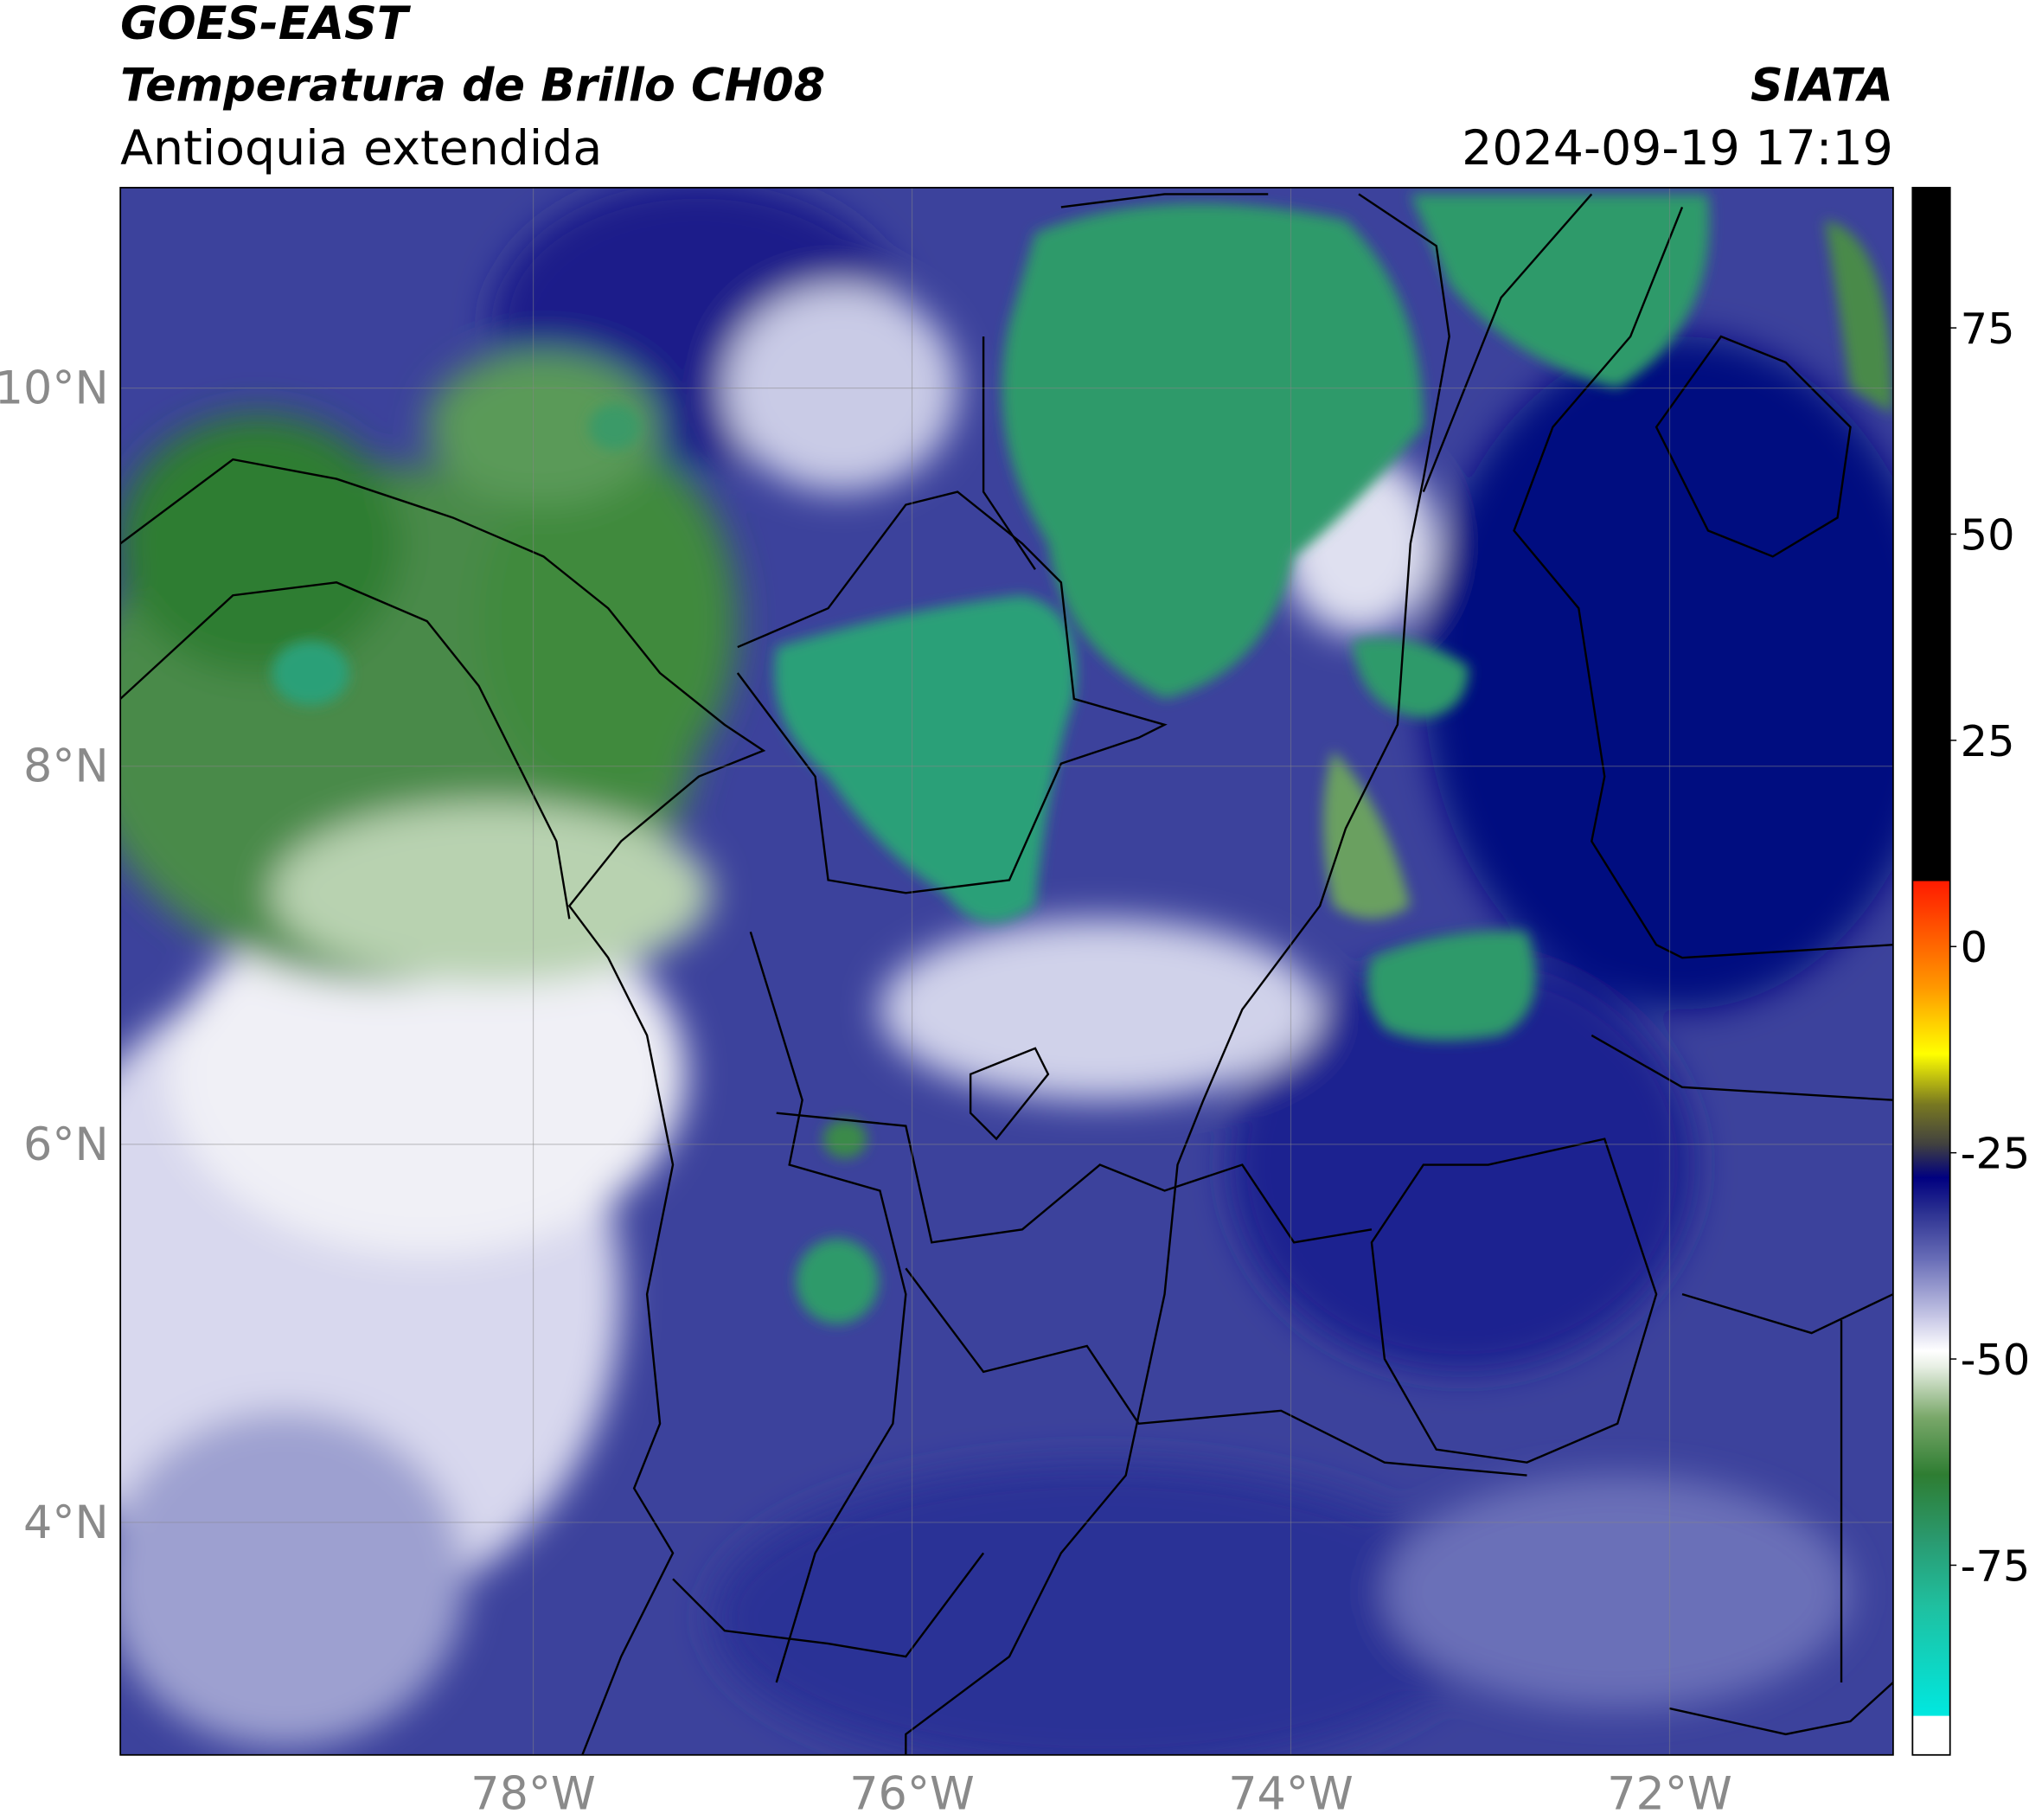  Describe the element at coordinates (66, 1144) in the screenshot. I see `y-tick-label: 6°N` at that location.